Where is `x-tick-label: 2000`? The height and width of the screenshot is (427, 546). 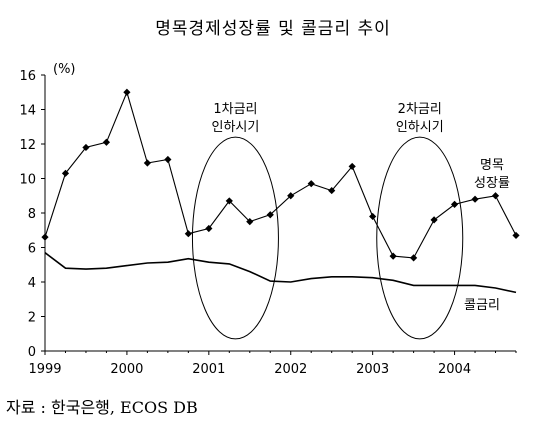
x-tick-label: 2000 is located at coordinates (126, 369).